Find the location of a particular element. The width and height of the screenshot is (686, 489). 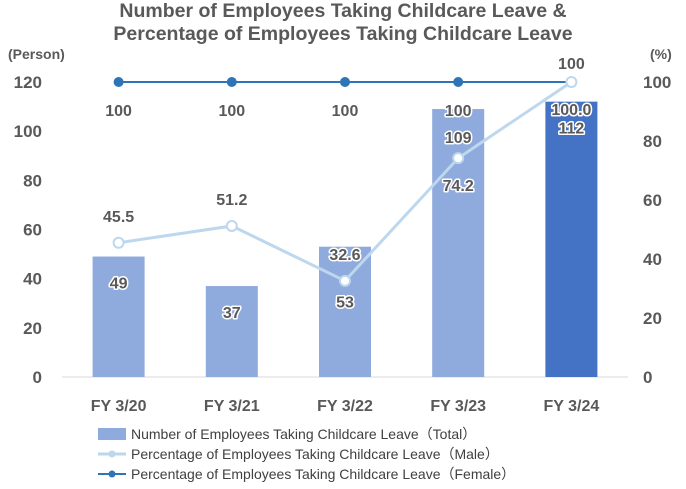

y-tick-right: 80 is located at coordinates (652, 141).